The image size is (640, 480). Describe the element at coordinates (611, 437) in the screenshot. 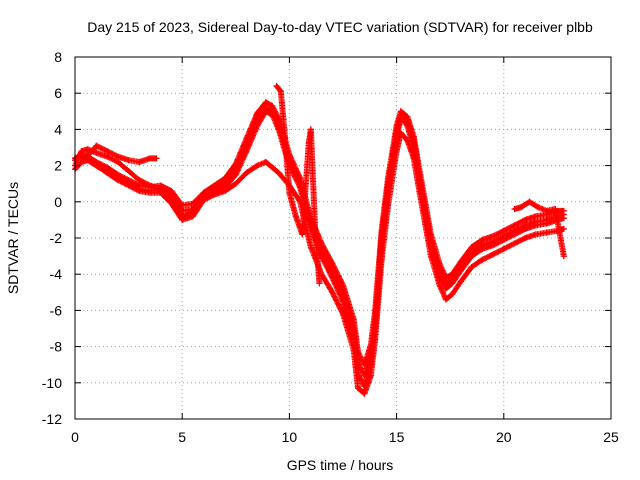

I see `x-tick-label: 25` at that location.